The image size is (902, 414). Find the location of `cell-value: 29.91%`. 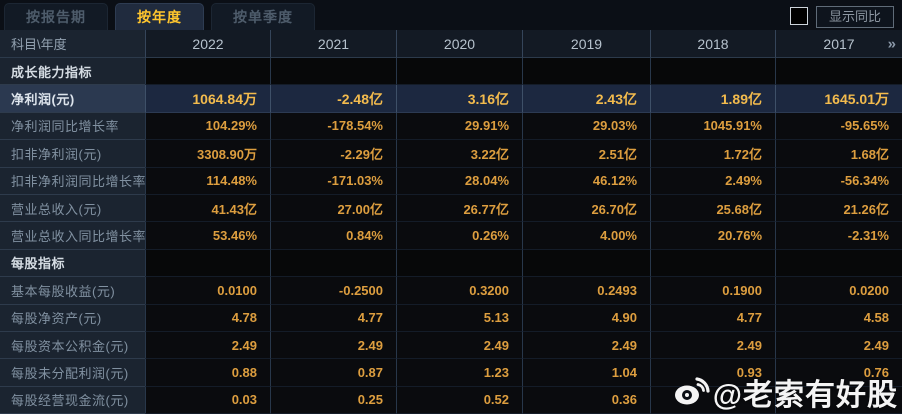

cell-value: 29.91% is located at coordinates (459, 126).